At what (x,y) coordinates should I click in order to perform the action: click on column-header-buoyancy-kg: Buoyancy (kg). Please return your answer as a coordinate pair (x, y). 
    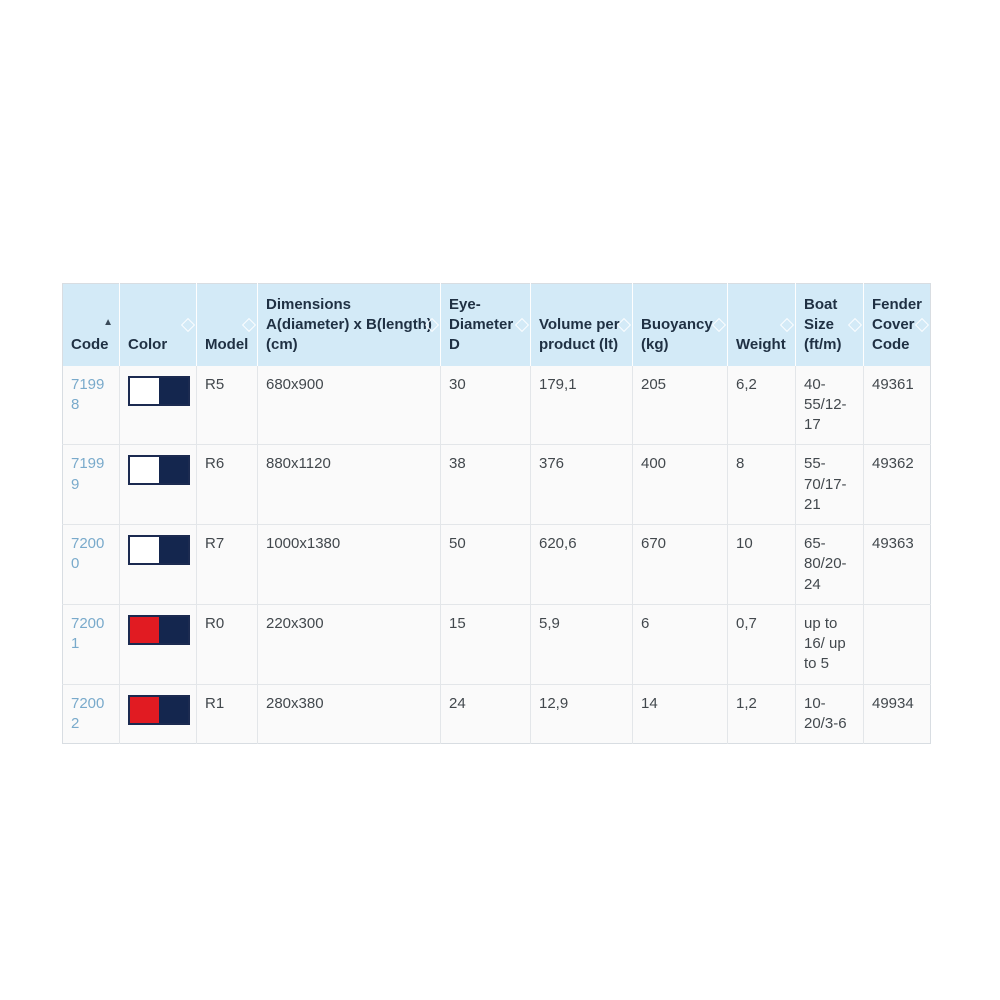
    Looking at the image, I should click on (680, 324).